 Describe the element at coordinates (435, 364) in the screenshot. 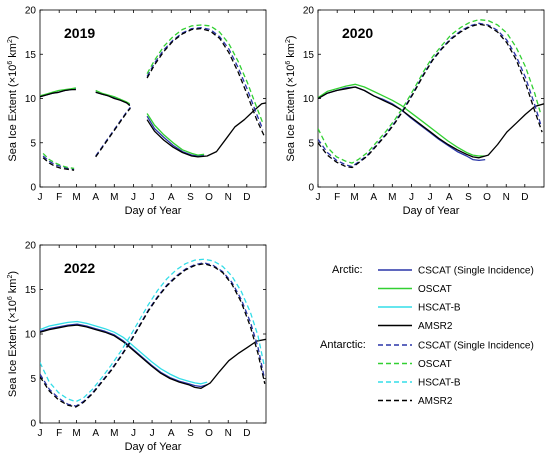

I see `legend-entry-antarctic: OSCAT` at that location.